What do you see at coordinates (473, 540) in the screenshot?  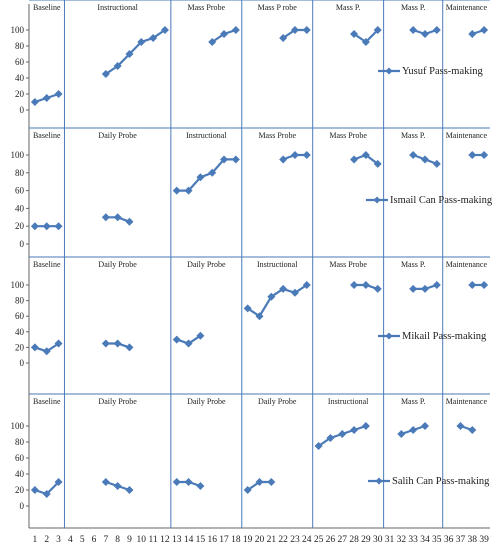 I see `x-tick-label: 38` at bounding box center [473, 540].